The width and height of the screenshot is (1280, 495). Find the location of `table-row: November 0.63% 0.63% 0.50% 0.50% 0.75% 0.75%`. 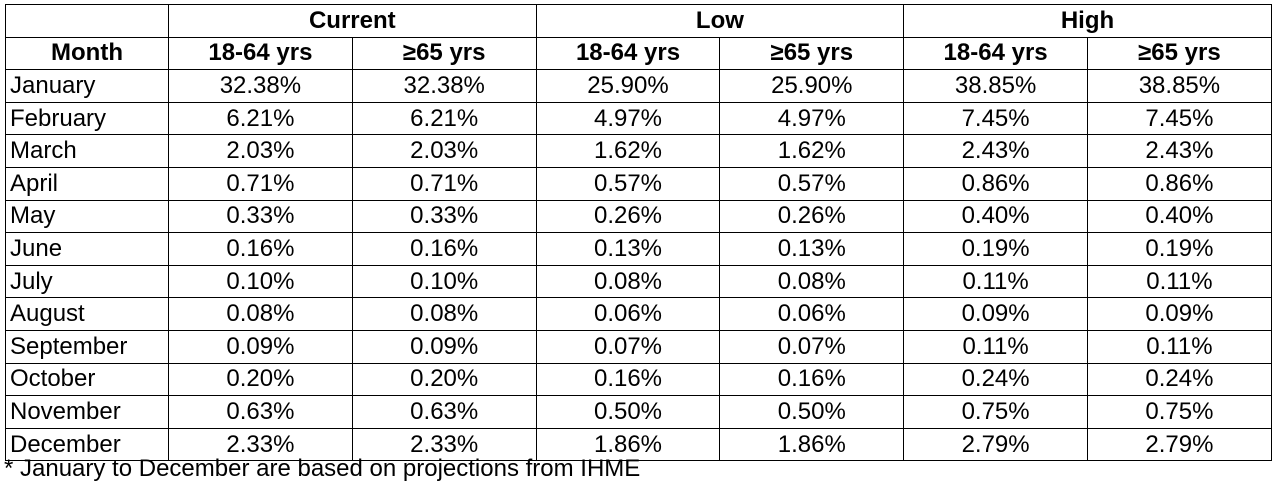

table-row: November 0.63% 0.63% 0.50% 0.50% 0.75% 0.75% is located at coordinates (638, 412).